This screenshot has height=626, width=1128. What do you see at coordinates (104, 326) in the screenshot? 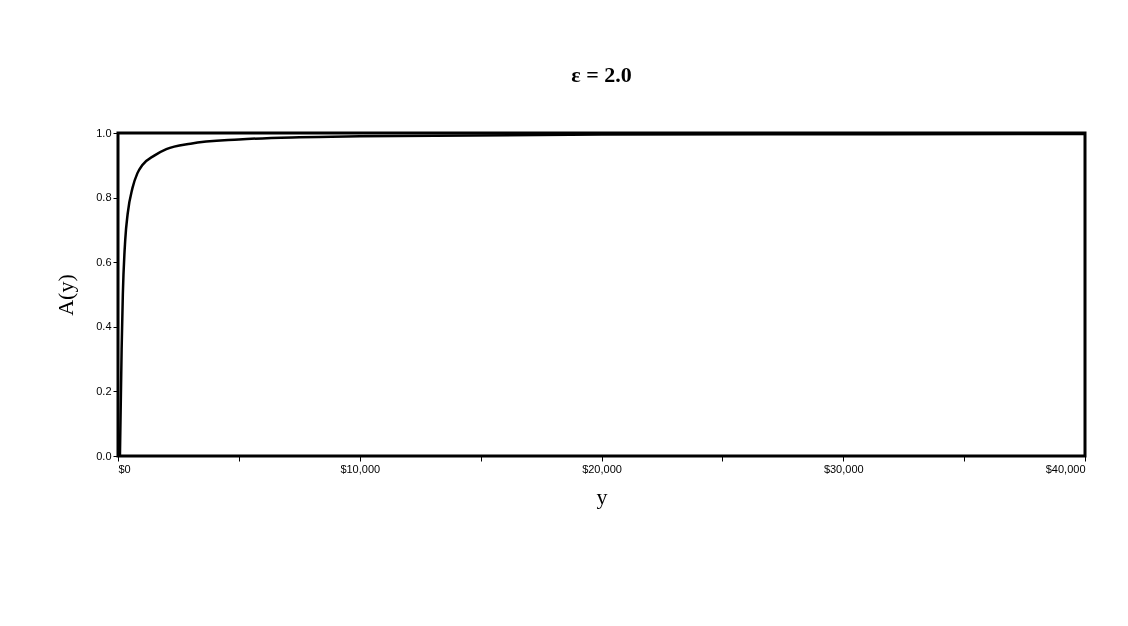
I see `y-tick-label: 0.4` at bounding box center [104, 326].